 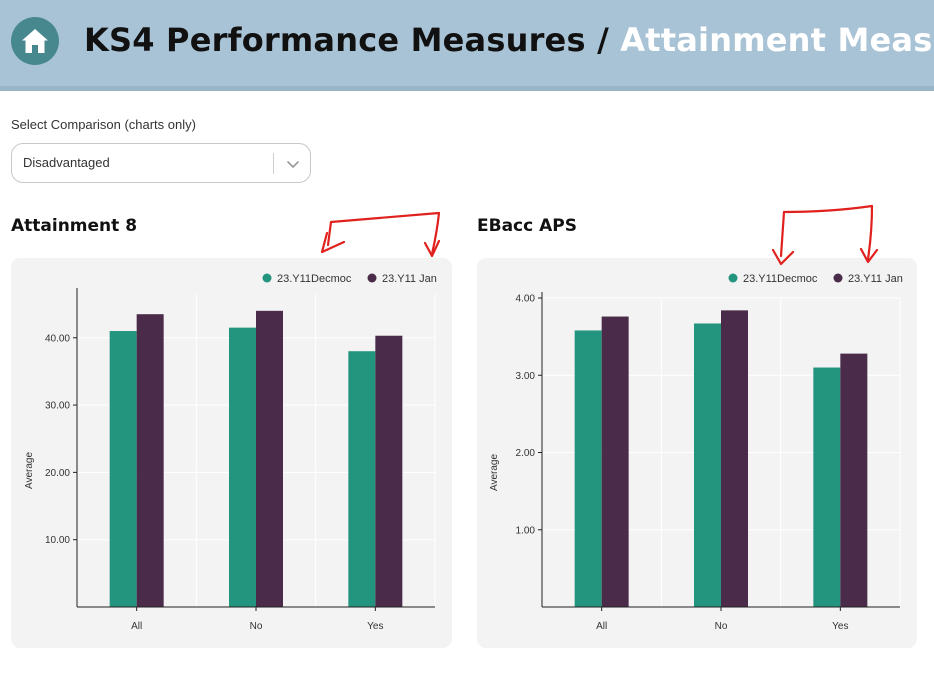 What do you see at coordinates (526, 376) in the screenshot?
I see `y-tick-label: 3.00` at bounding box center [526, 376].